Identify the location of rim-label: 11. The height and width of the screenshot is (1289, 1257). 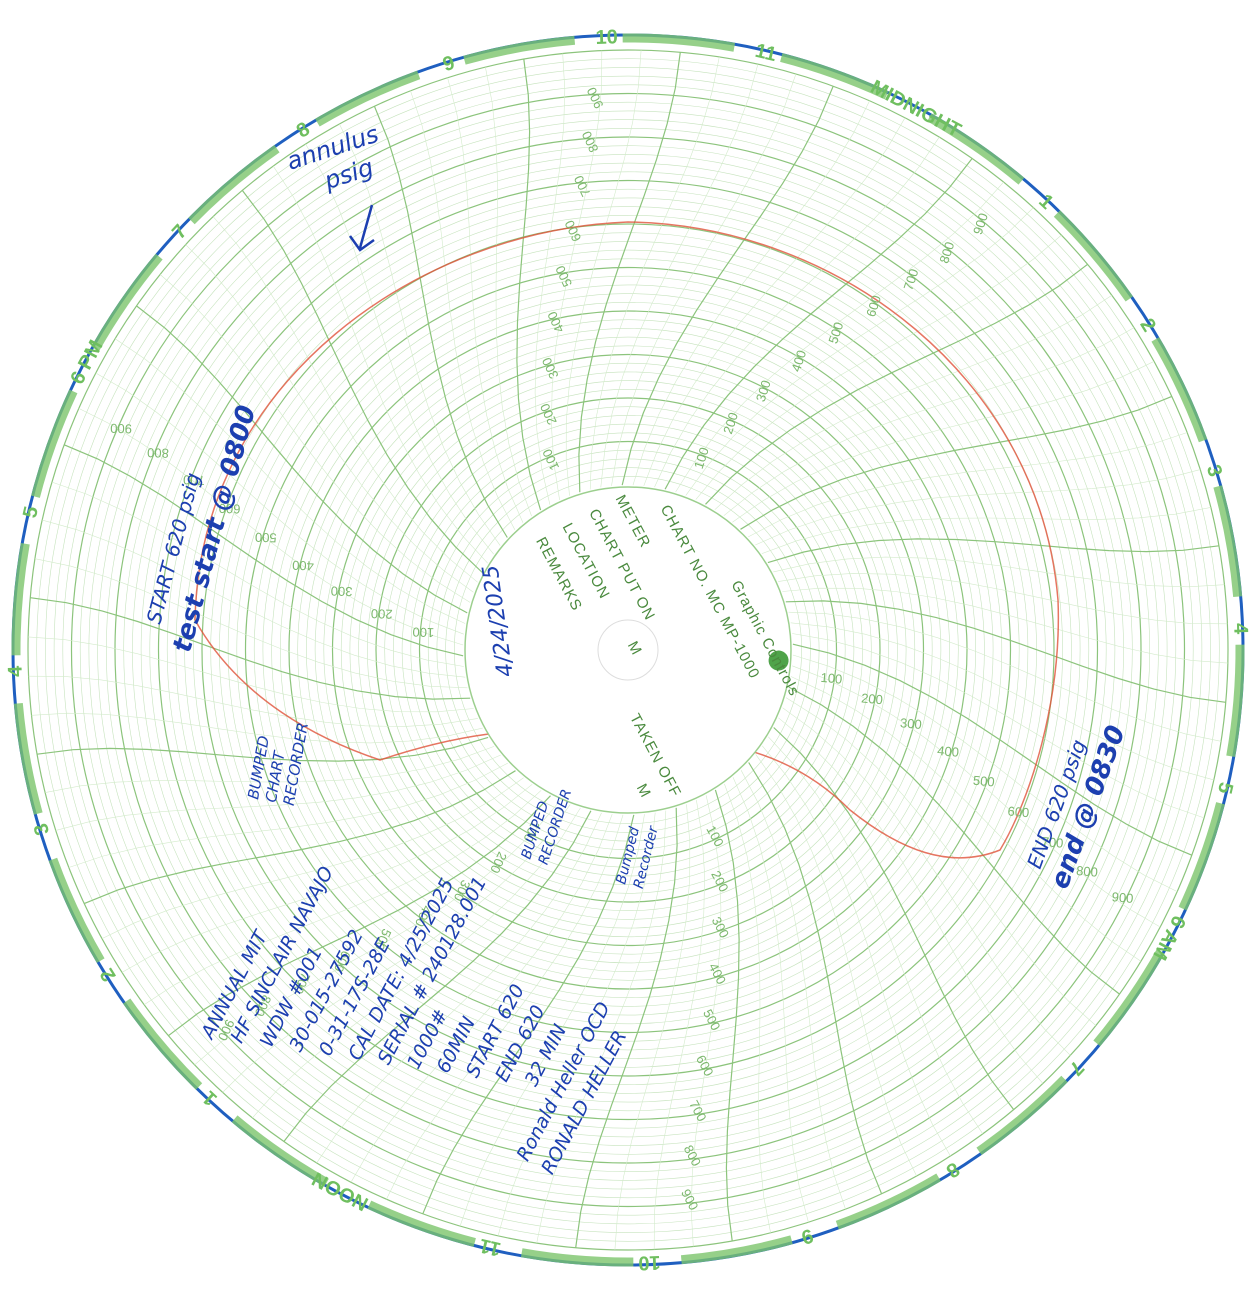
(766, 53).